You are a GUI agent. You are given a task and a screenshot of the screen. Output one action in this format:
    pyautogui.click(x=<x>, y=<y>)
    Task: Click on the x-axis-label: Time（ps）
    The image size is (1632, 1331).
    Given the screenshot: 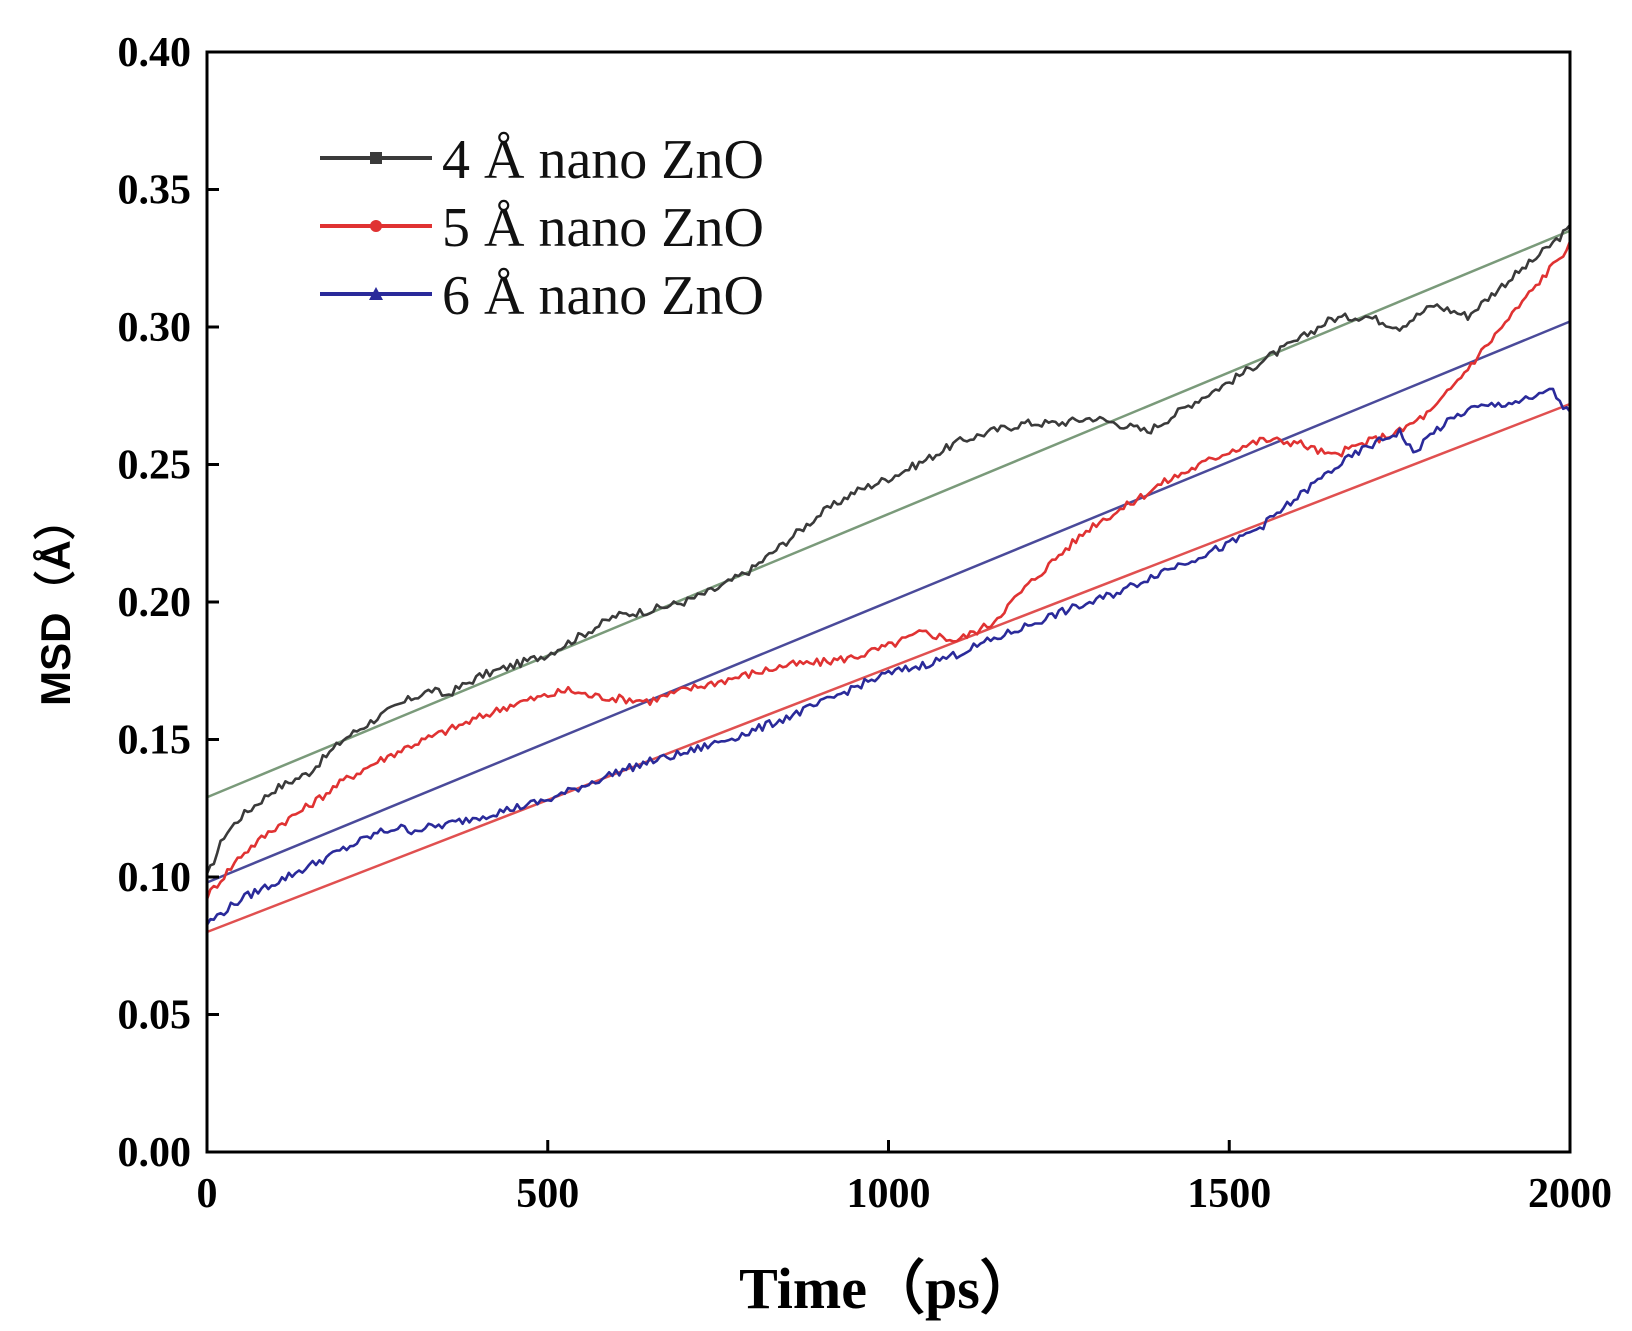 What is the action you would take?
    pyautogui.click(x=888, y=1288)
    